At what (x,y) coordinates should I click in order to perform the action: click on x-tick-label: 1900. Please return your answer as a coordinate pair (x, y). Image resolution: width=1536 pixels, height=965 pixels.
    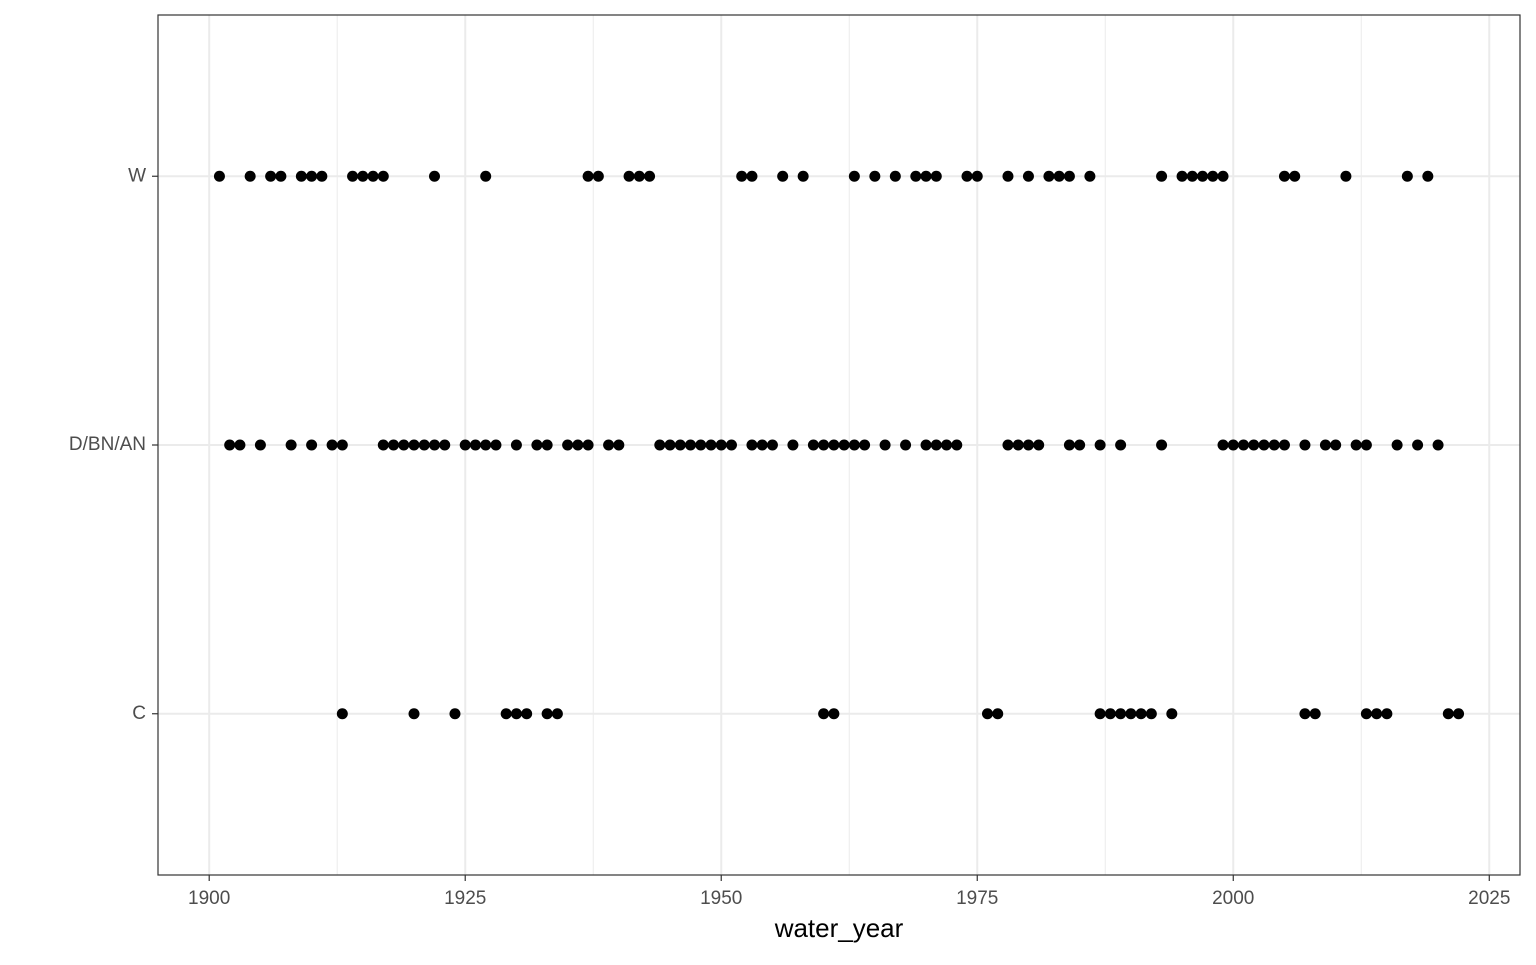
    Looking at the image, I should click on (209, 898).